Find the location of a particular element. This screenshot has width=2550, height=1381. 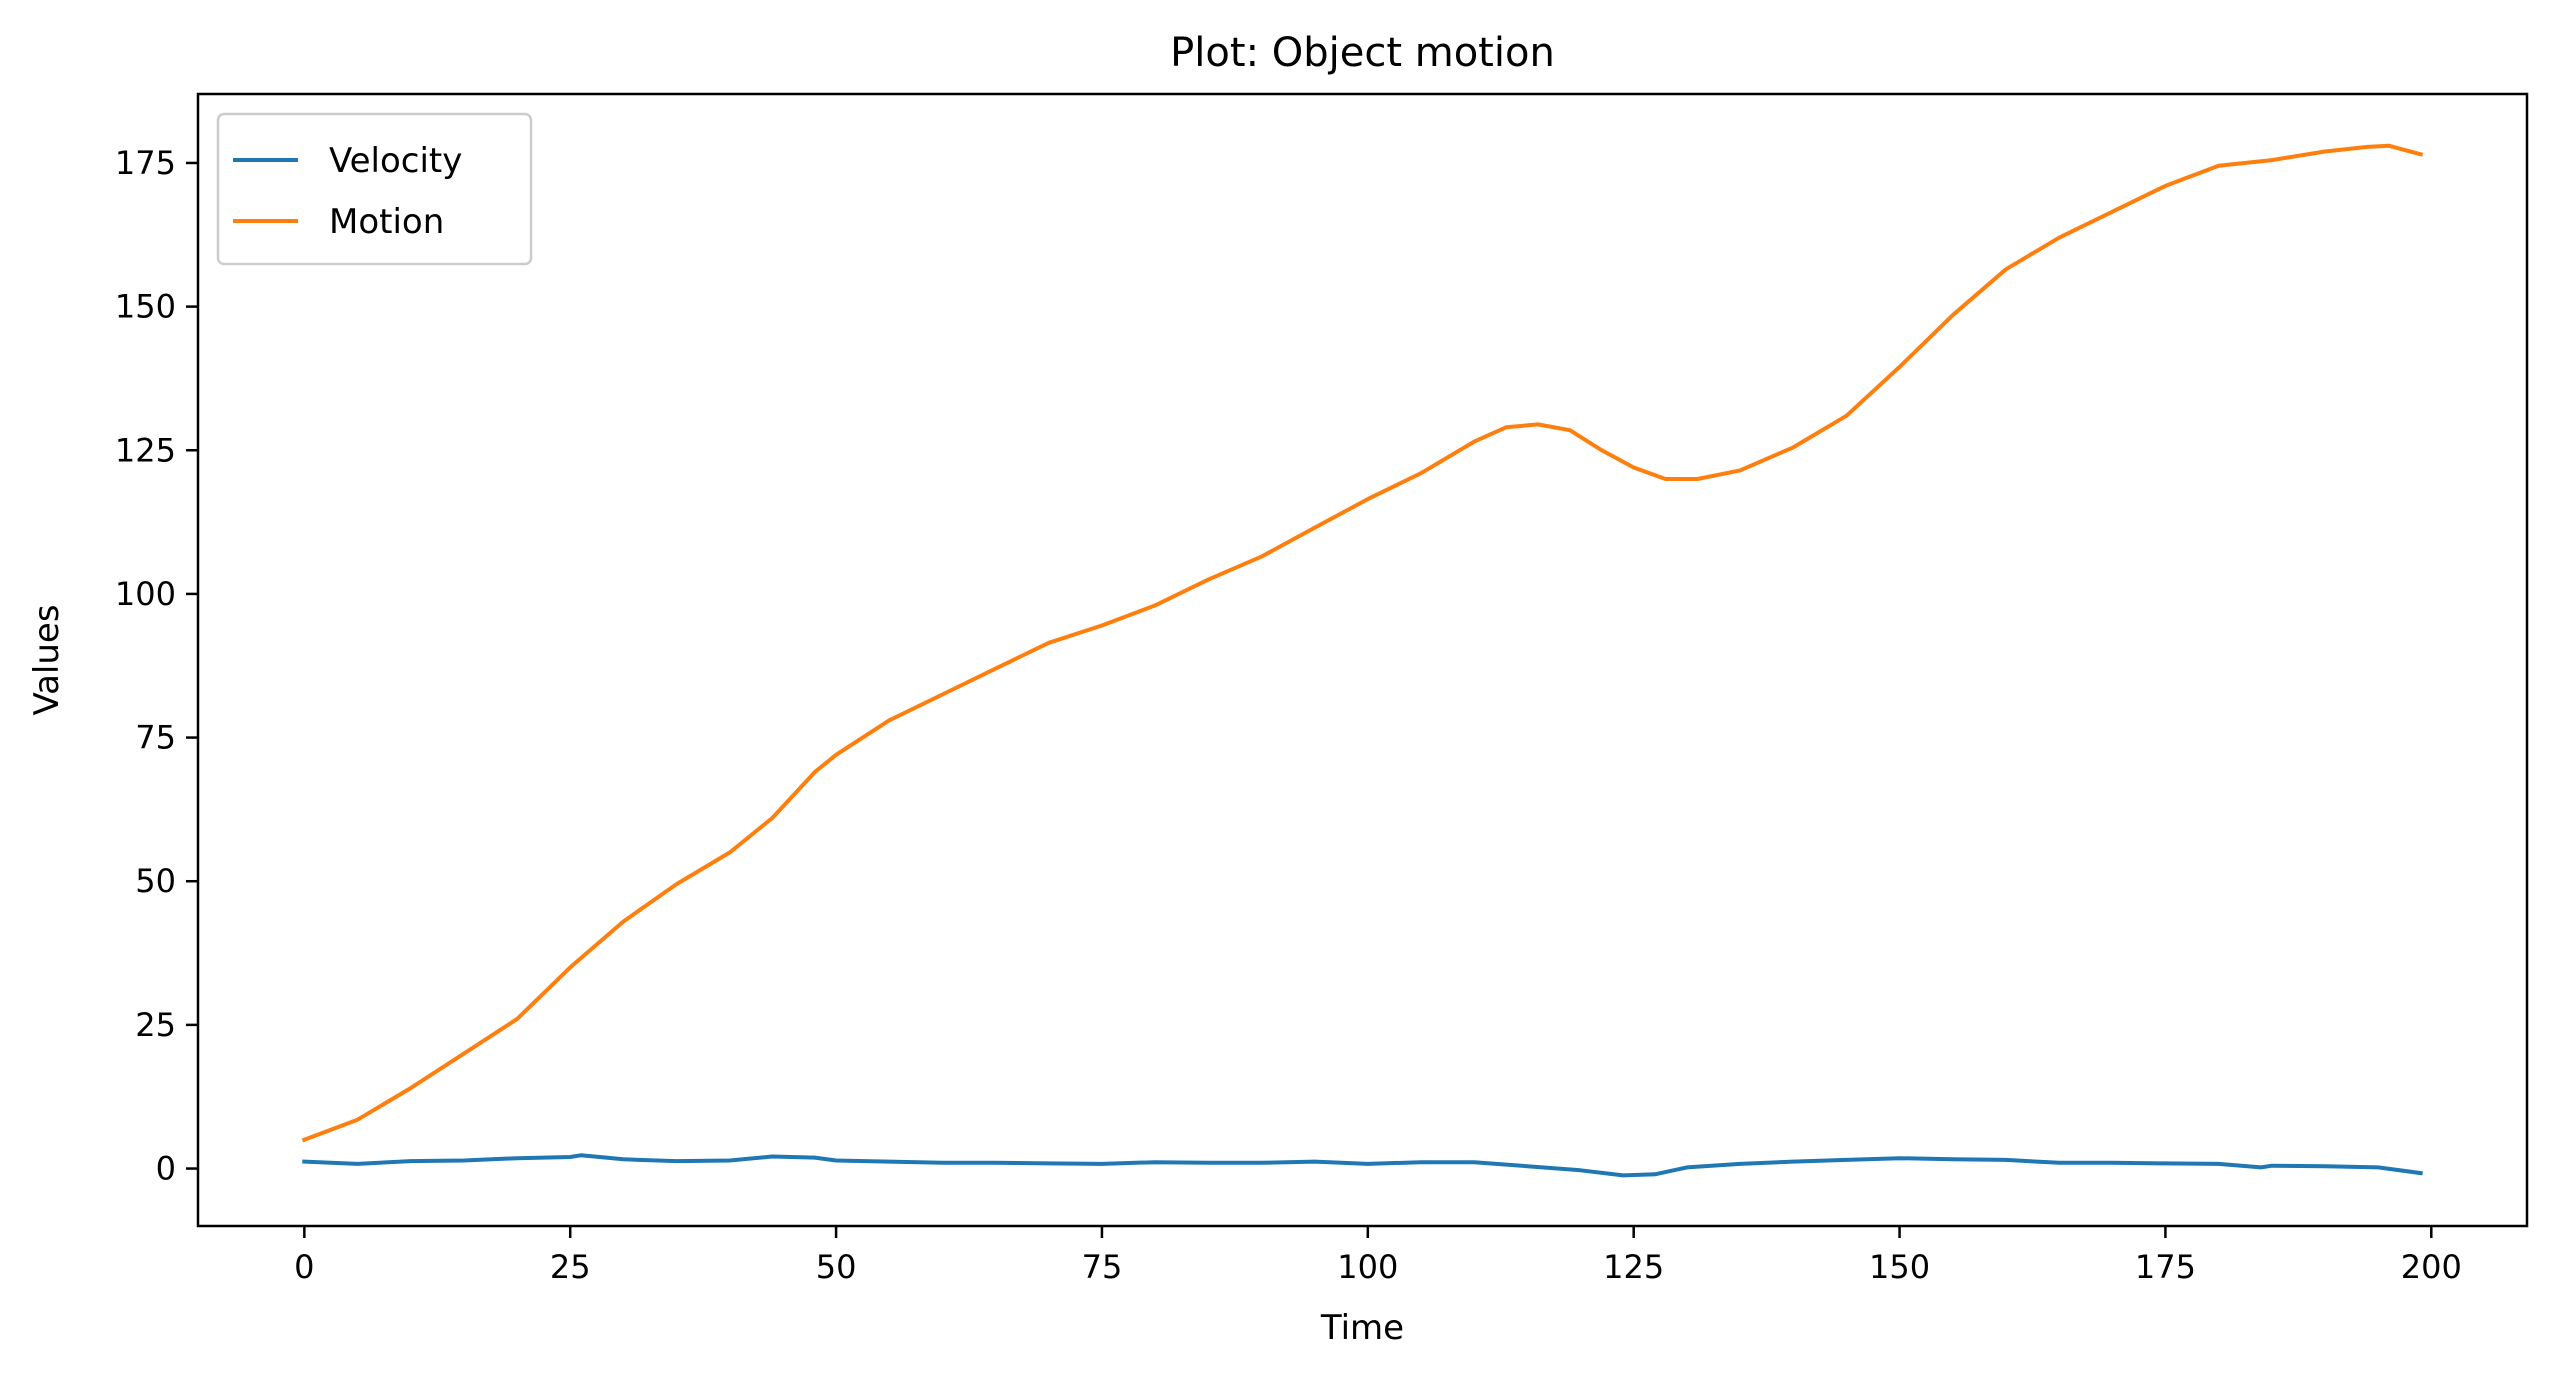

y-tick-label: 175 is located at coordinates (145, 163).